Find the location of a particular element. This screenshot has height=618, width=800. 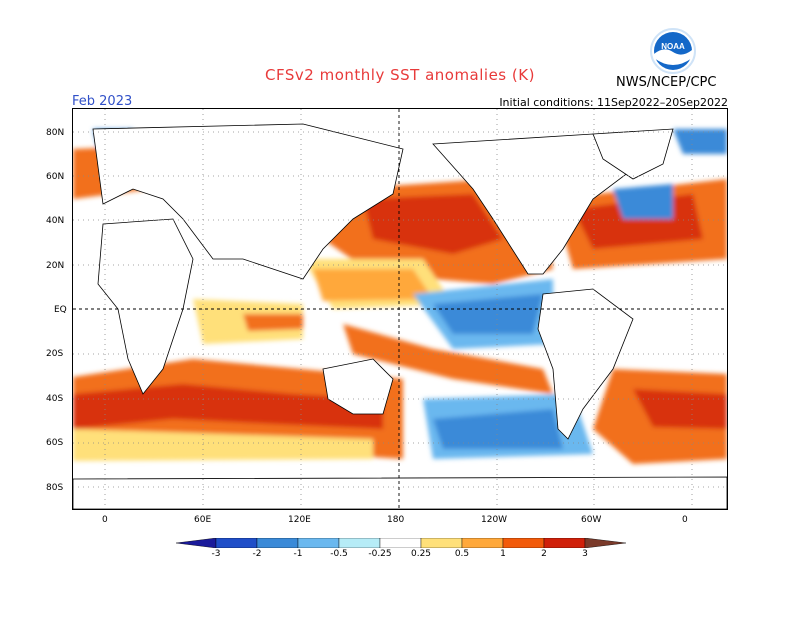

colorbar-label: 0.5 is located at coordinates (462, 554).